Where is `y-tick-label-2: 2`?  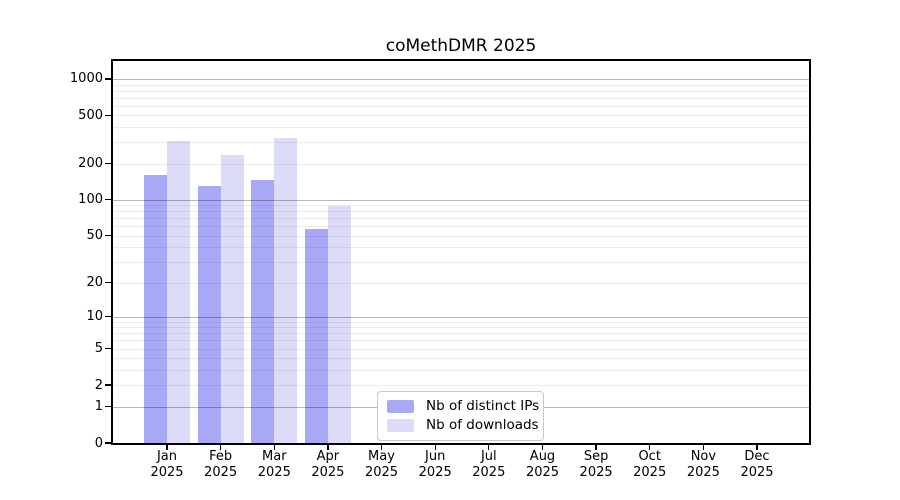 y-tick-label-2: 2 is located at coordinates (98, 385).